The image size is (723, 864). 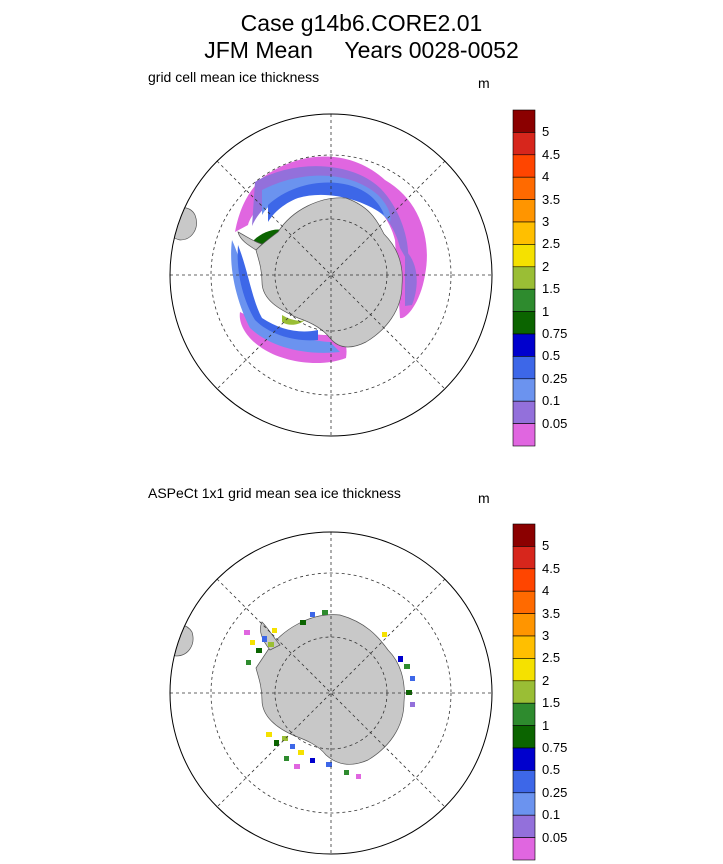 What do you see at coordinates (551, 613) in the screenshot?
I see `panel2-colorbar-label: 3.5` at bounding box center [551, 613].